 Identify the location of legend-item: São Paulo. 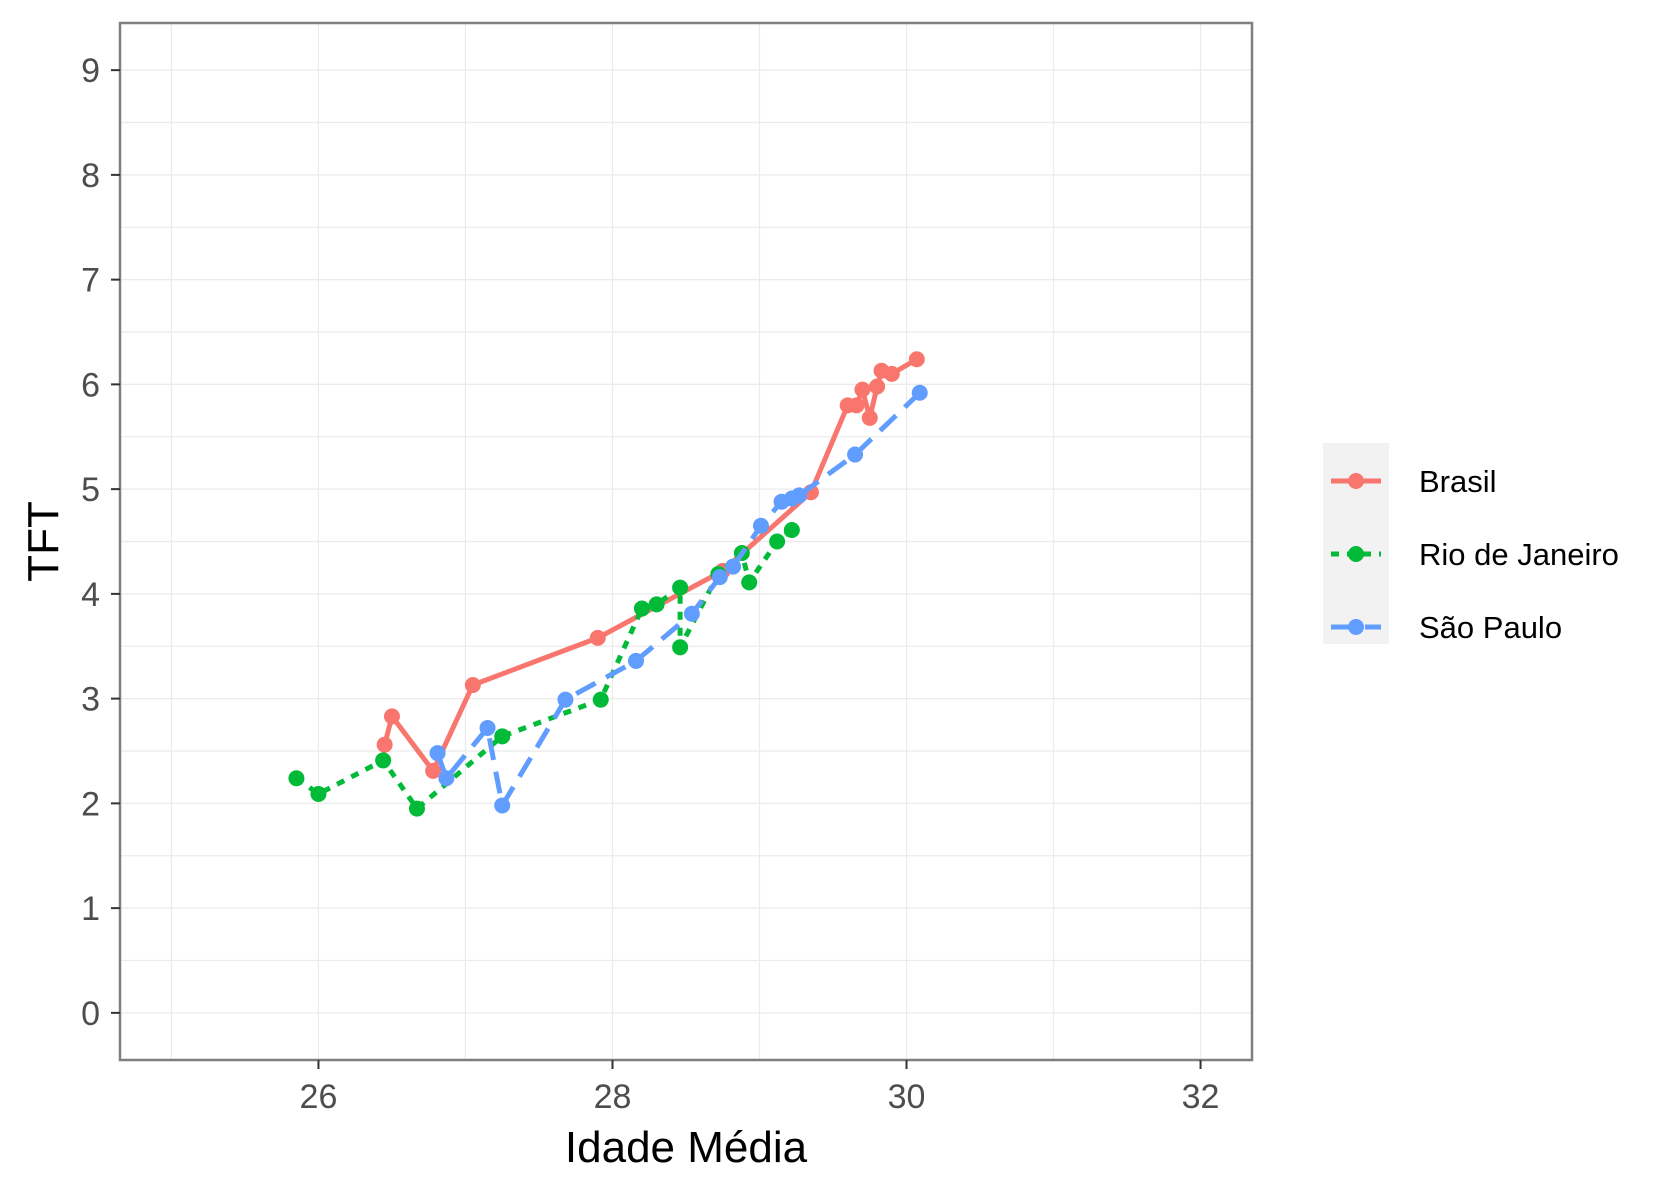
(1446, 627).